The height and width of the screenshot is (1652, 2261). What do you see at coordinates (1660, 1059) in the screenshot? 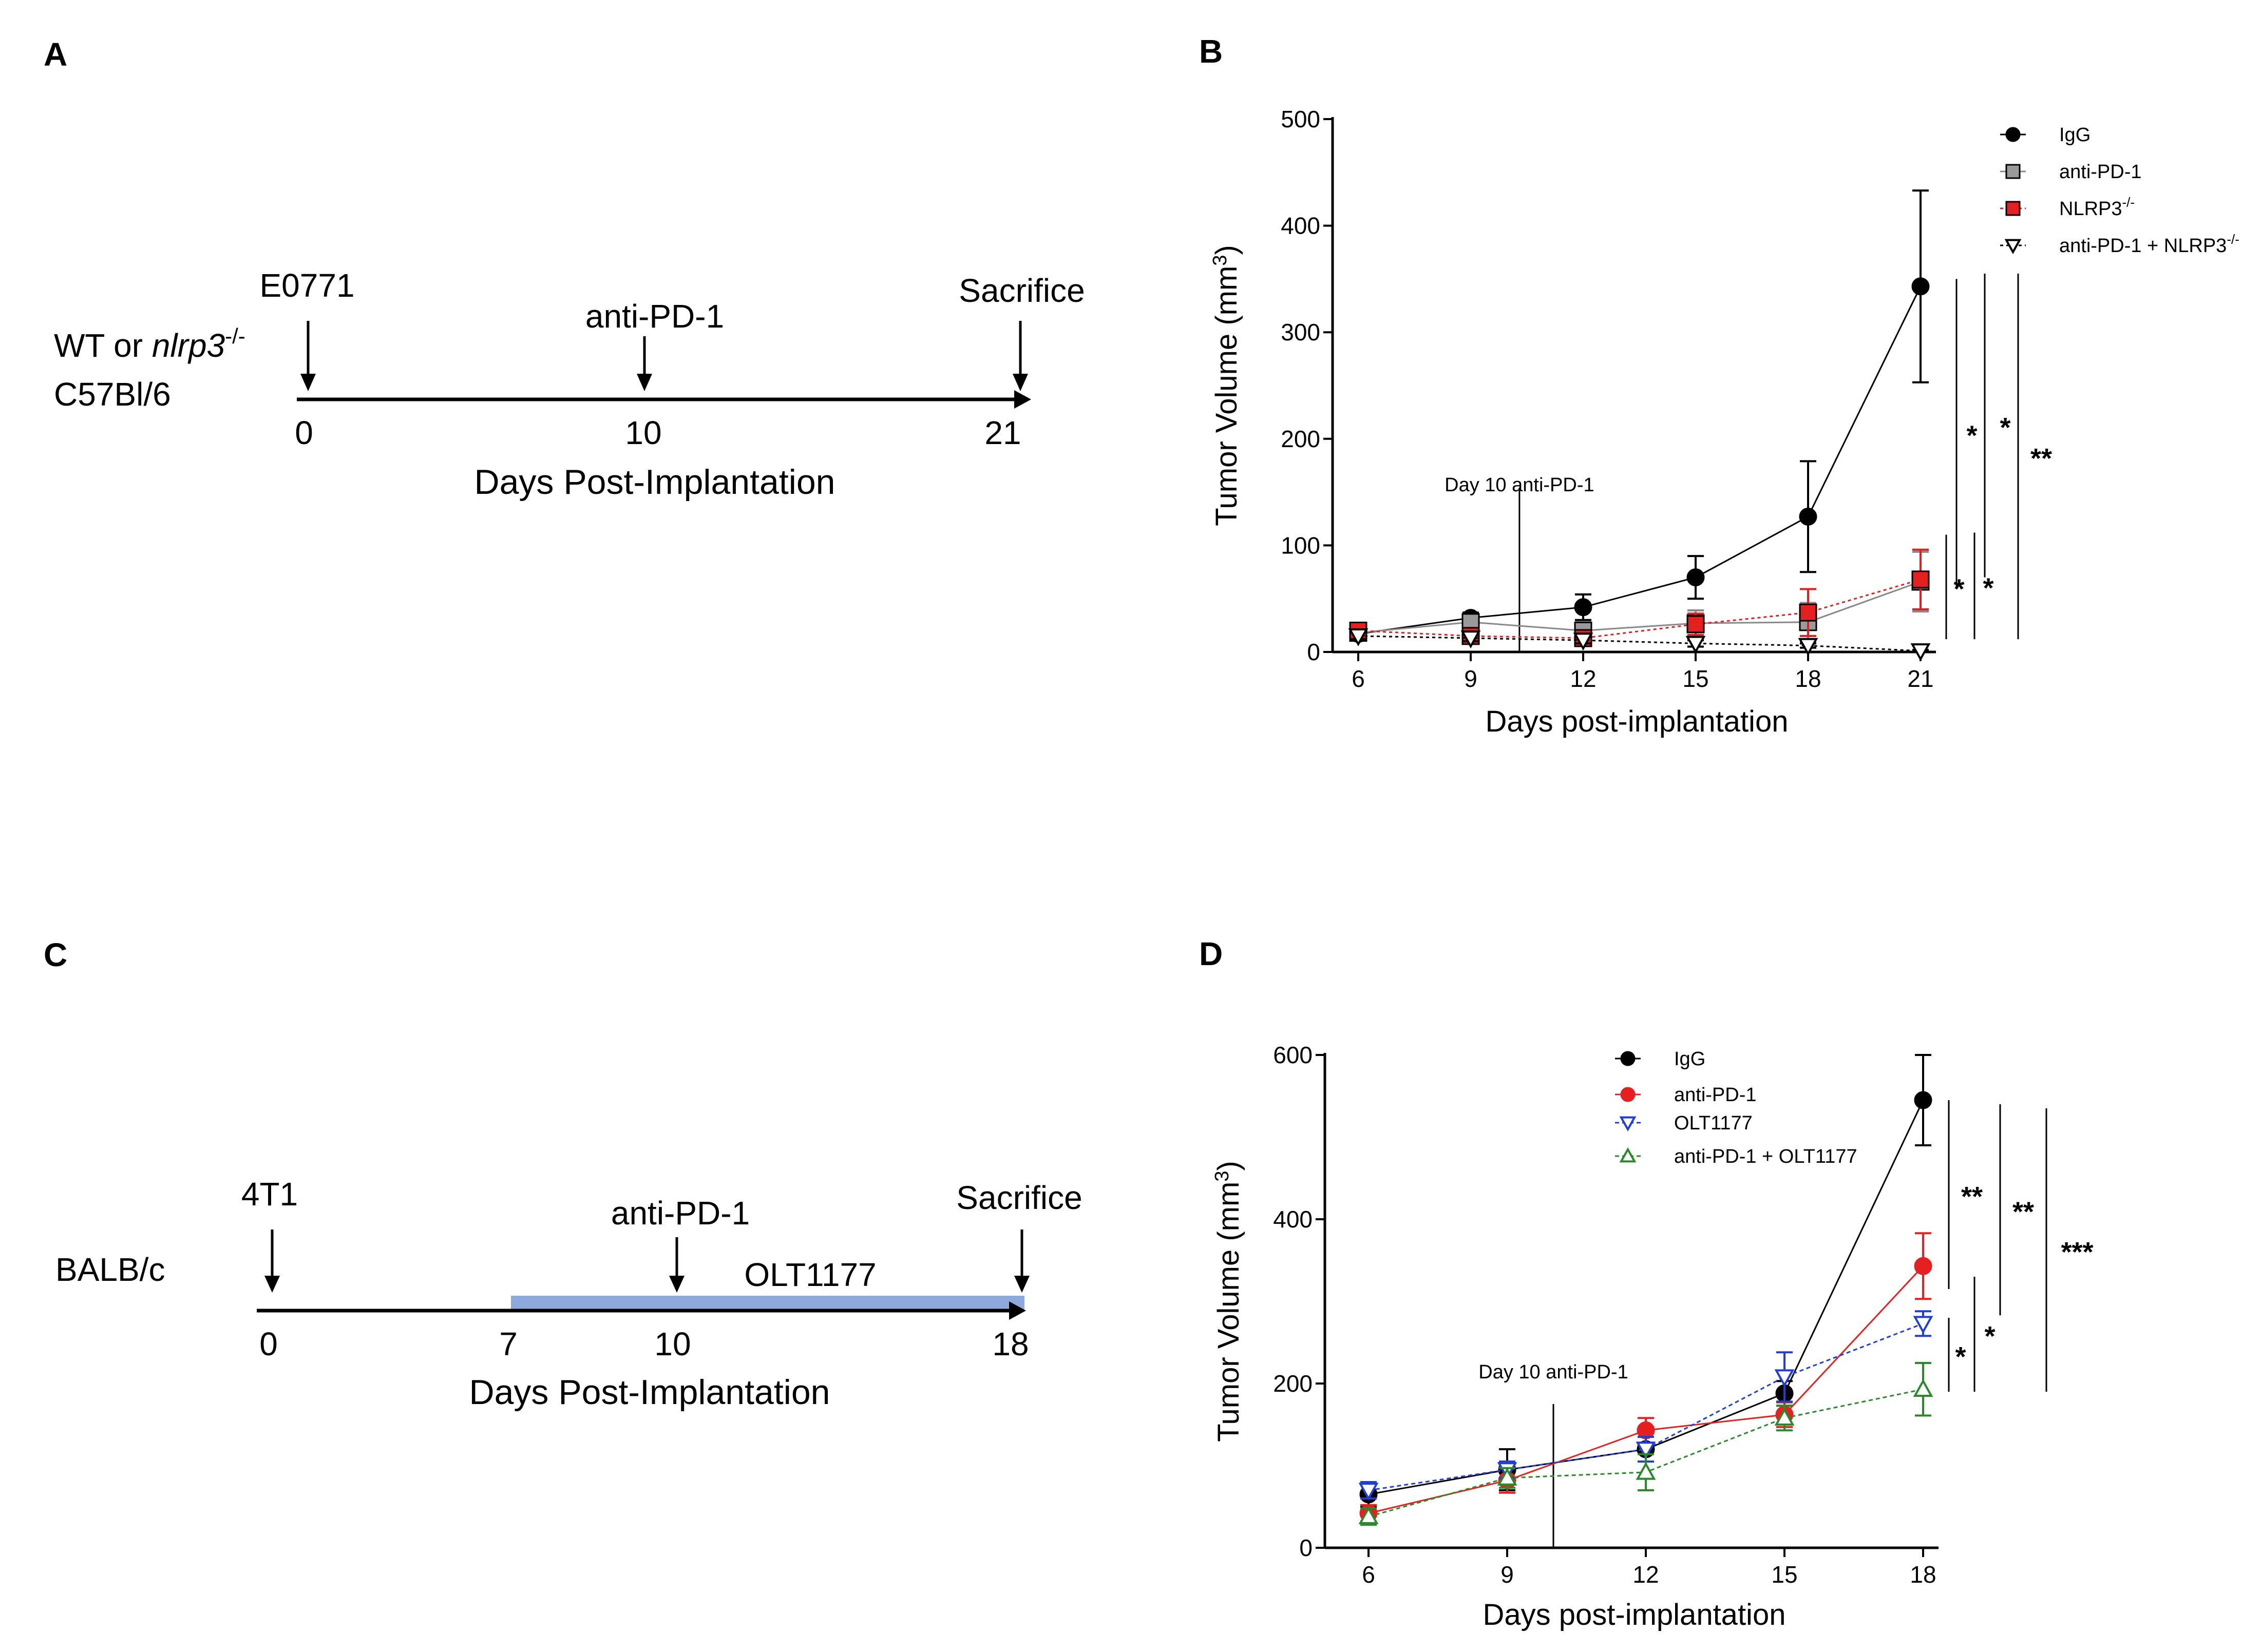
I see `legend-entry: IgG` at bounding box center [1660, 1059].